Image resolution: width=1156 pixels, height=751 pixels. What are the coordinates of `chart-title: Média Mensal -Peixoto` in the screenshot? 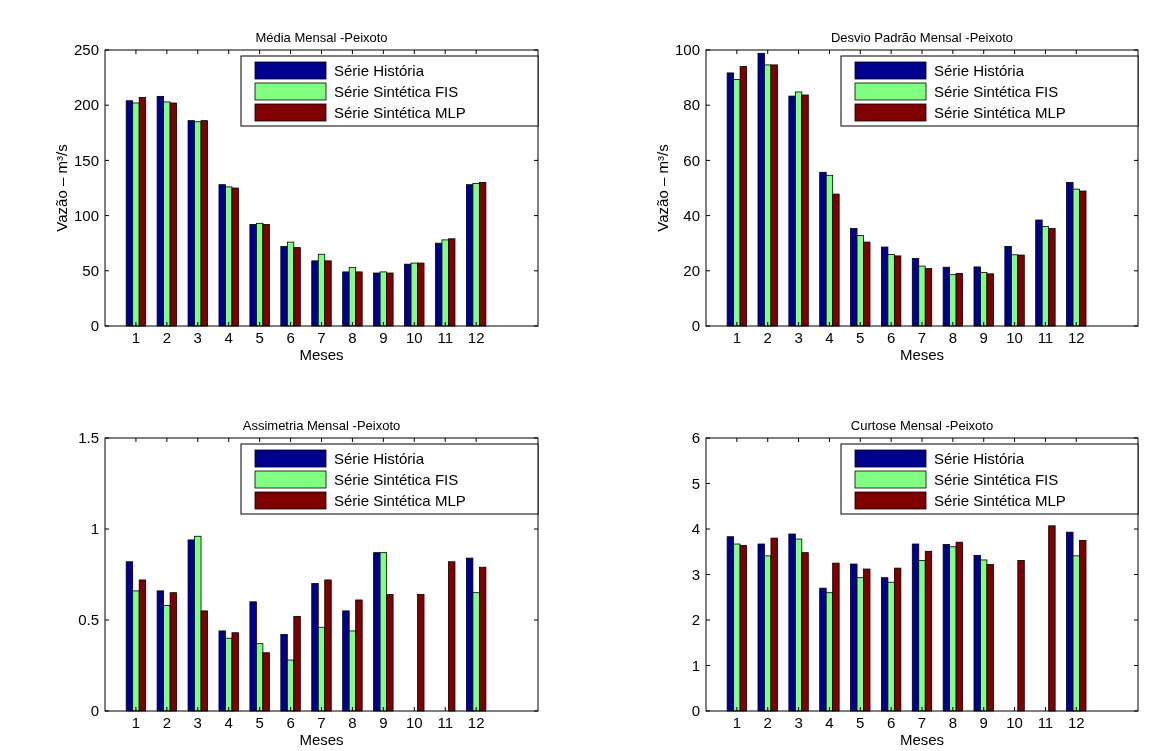 It's located at (321, 37).